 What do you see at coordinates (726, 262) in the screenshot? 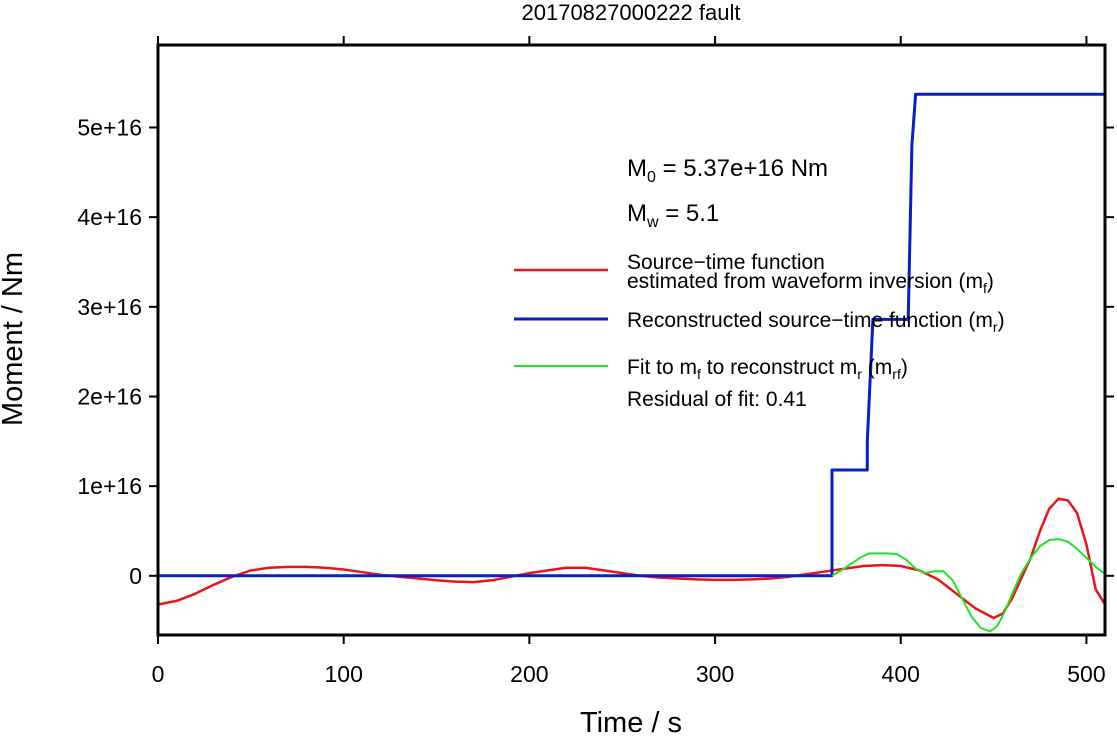
I see `legend-label-source-time-line1: Source−time function` at bounding box center [726, 262].